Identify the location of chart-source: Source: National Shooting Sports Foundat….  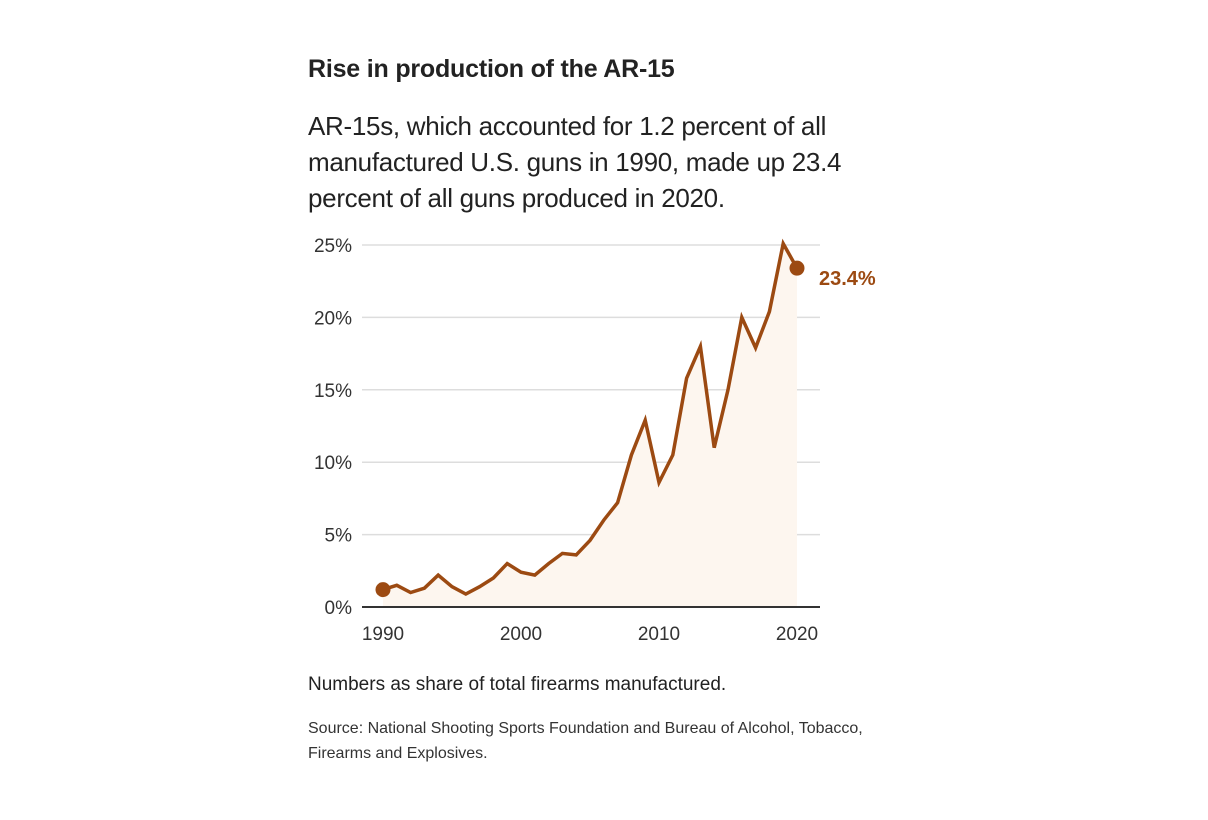
(585, 741).